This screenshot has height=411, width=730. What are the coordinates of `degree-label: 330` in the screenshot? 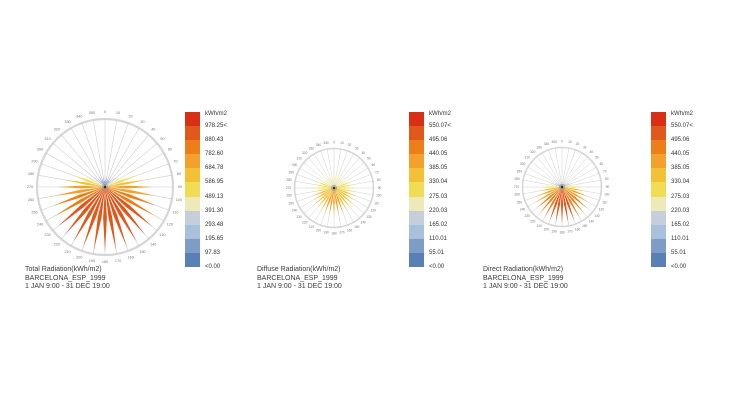 It's located at (540, 147).